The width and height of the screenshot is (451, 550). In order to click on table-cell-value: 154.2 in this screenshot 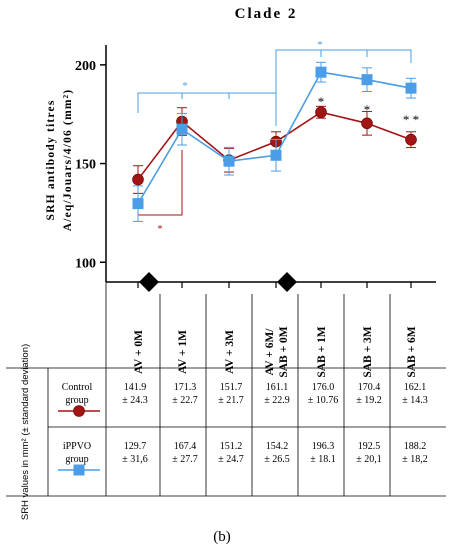, I will do `click(277, 446)`.